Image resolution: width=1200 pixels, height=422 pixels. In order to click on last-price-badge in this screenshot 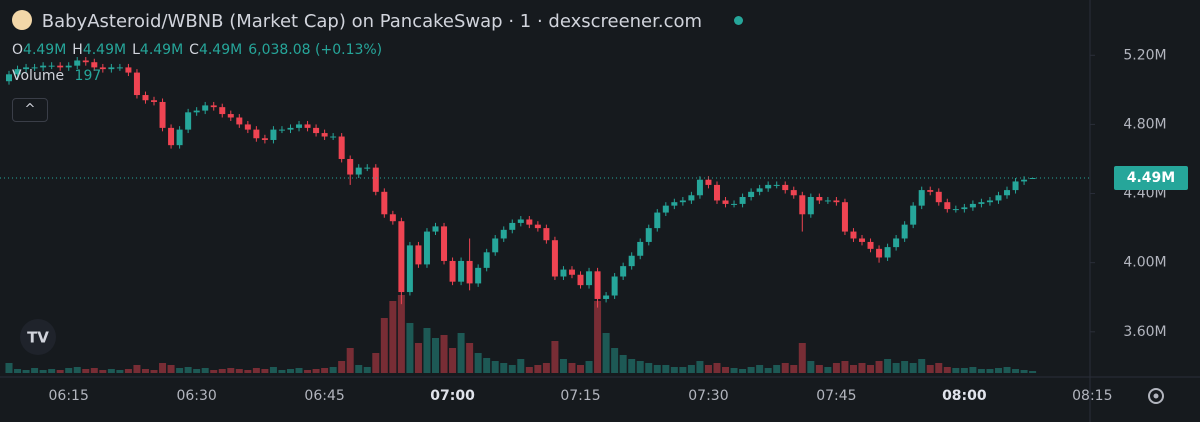, I will do `click(1151, 177)`.